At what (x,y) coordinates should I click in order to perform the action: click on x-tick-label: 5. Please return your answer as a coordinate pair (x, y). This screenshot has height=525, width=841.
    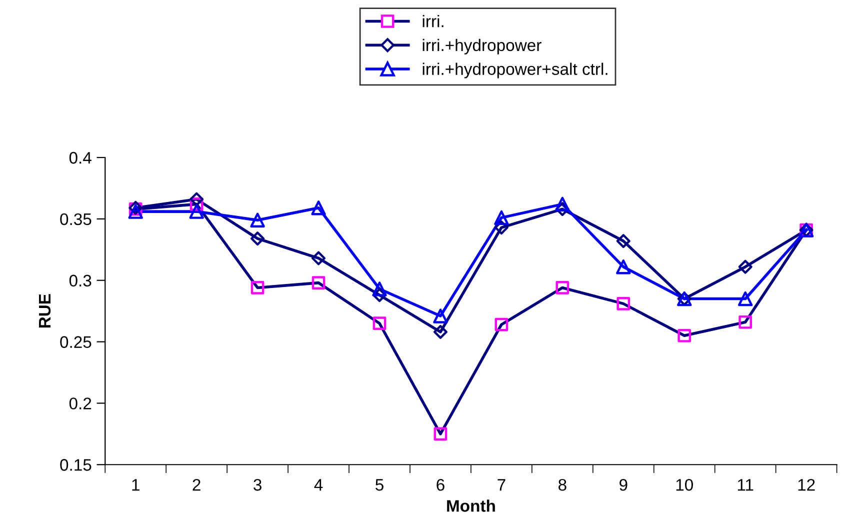
    Looking at the image, I should click on (380, 485).